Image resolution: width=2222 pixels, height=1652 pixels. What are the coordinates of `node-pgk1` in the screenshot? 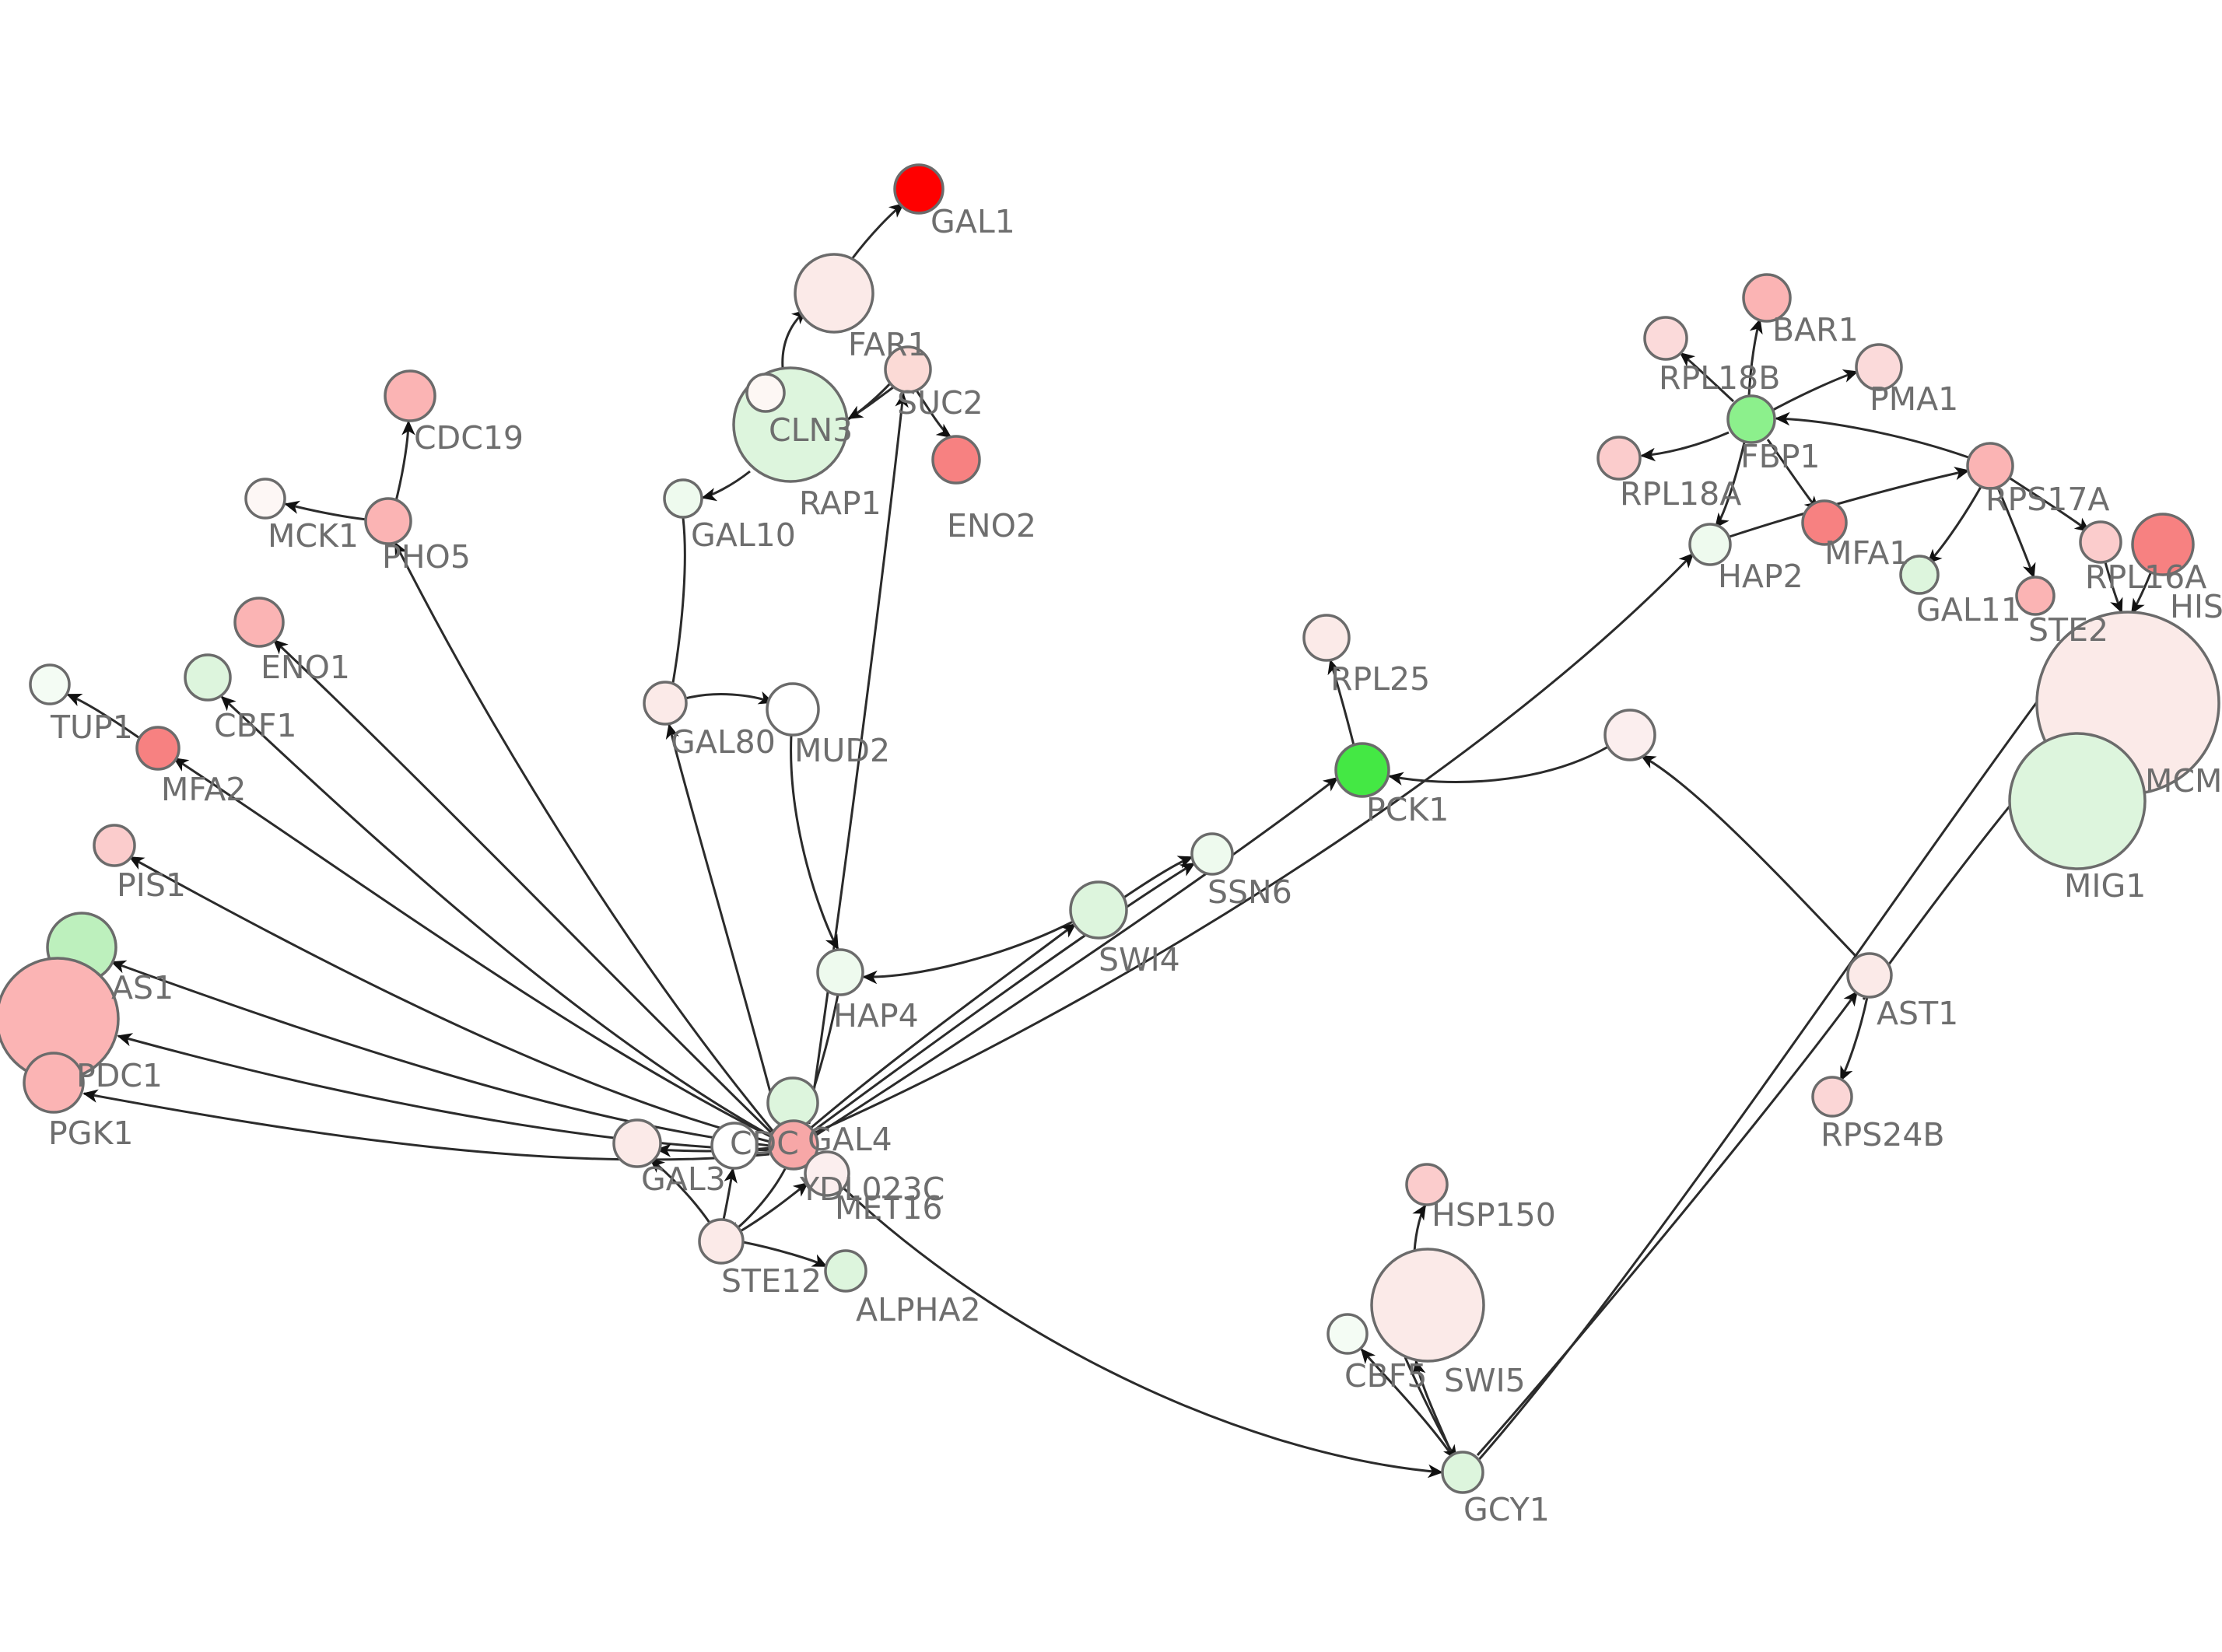 It's located at (54, 1083).